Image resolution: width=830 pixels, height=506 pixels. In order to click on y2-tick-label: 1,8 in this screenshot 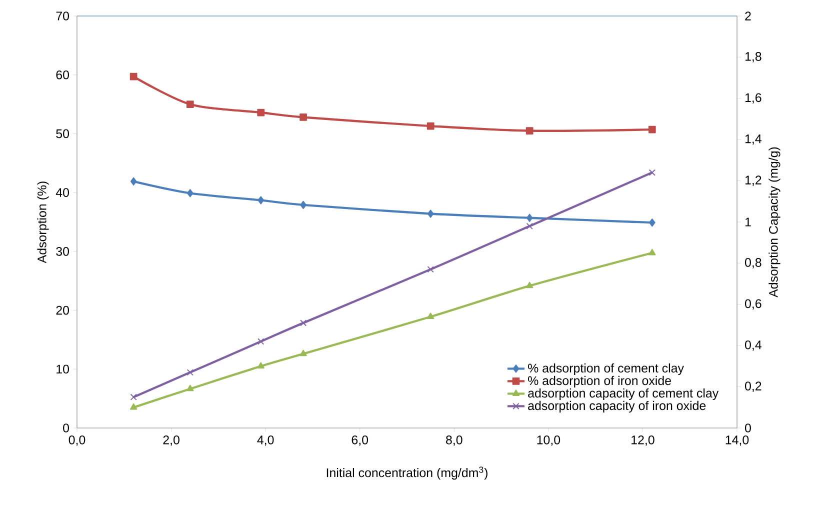, I will do `click(753, 57)`.